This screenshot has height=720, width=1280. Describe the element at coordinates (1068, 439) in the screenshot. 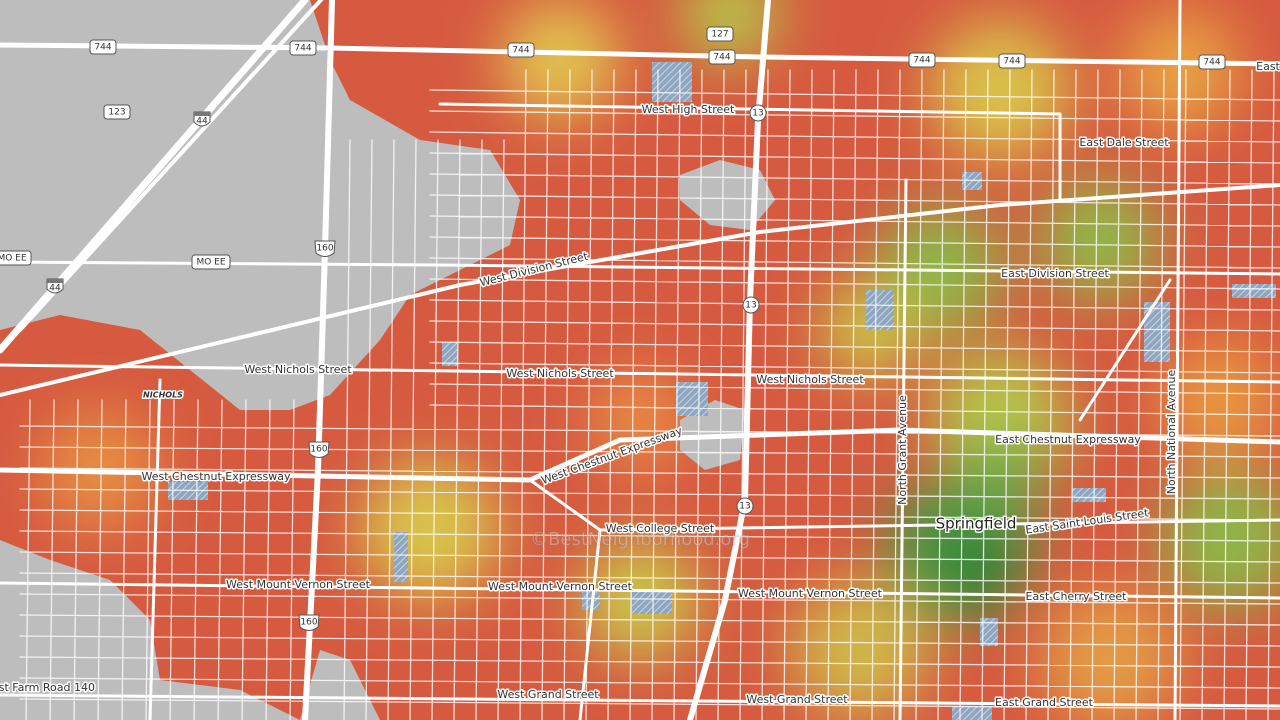

I see `street-label: East Chestnut Expressway` at that location.